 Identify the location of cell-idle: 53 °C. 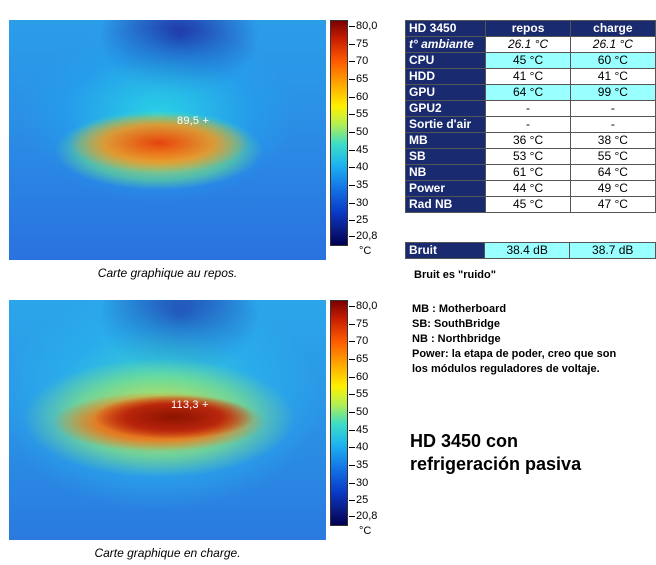
(528, 156).